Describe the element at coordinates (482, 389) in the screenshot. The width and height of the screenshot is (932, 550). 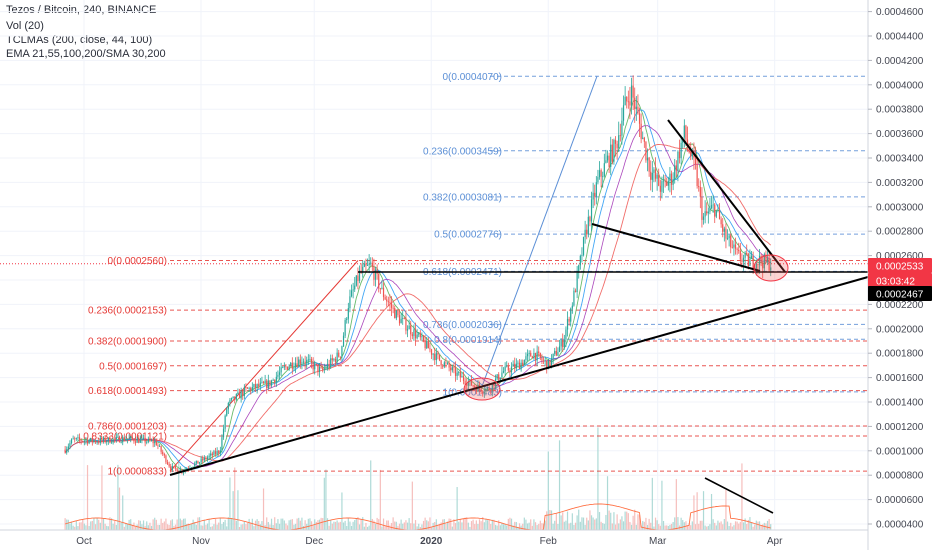
I see `highlight-circle-bottom` at that location.